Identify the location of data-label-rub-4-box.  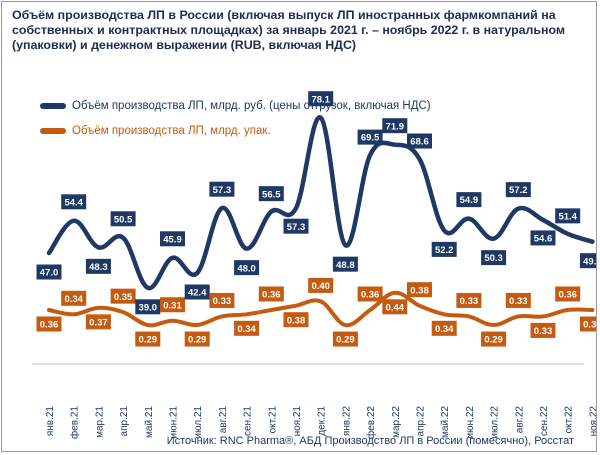
(148, 307).